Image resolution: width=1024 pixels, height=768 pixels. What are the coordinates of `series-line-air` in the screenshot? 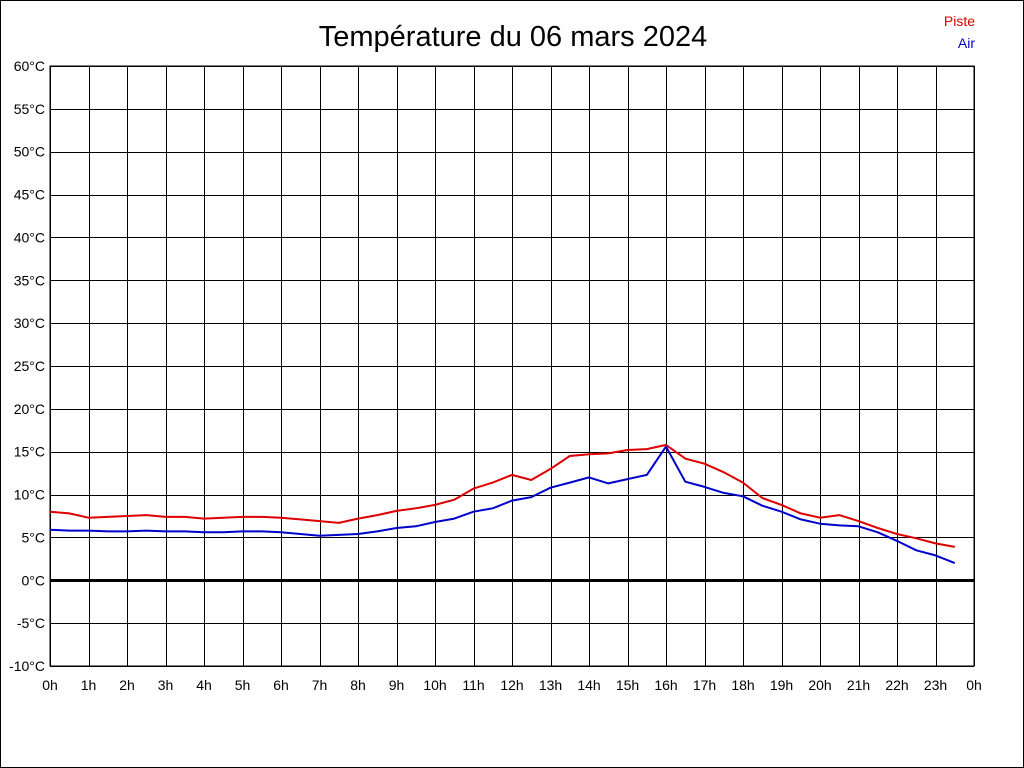 It's located at (502, 505).